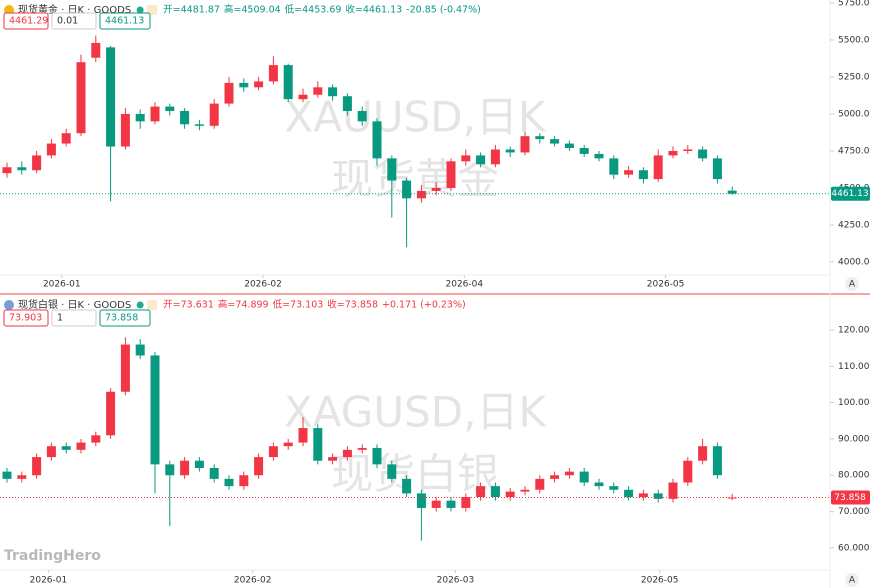 The height and width of the screenshot is (588, 870). I want to click on y-tick-label: 4750.00, so click(854, 151).